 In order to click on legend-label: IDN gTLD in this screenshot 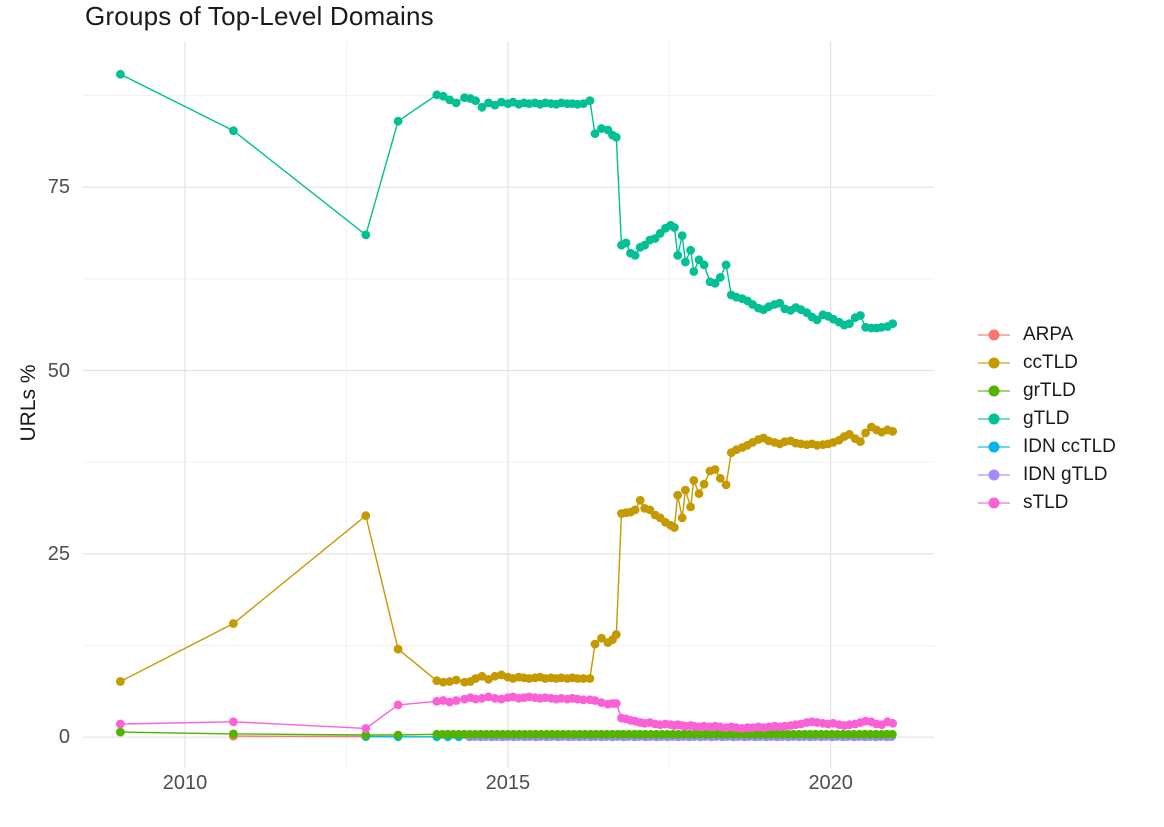, I will do `click(1065, 474)`.